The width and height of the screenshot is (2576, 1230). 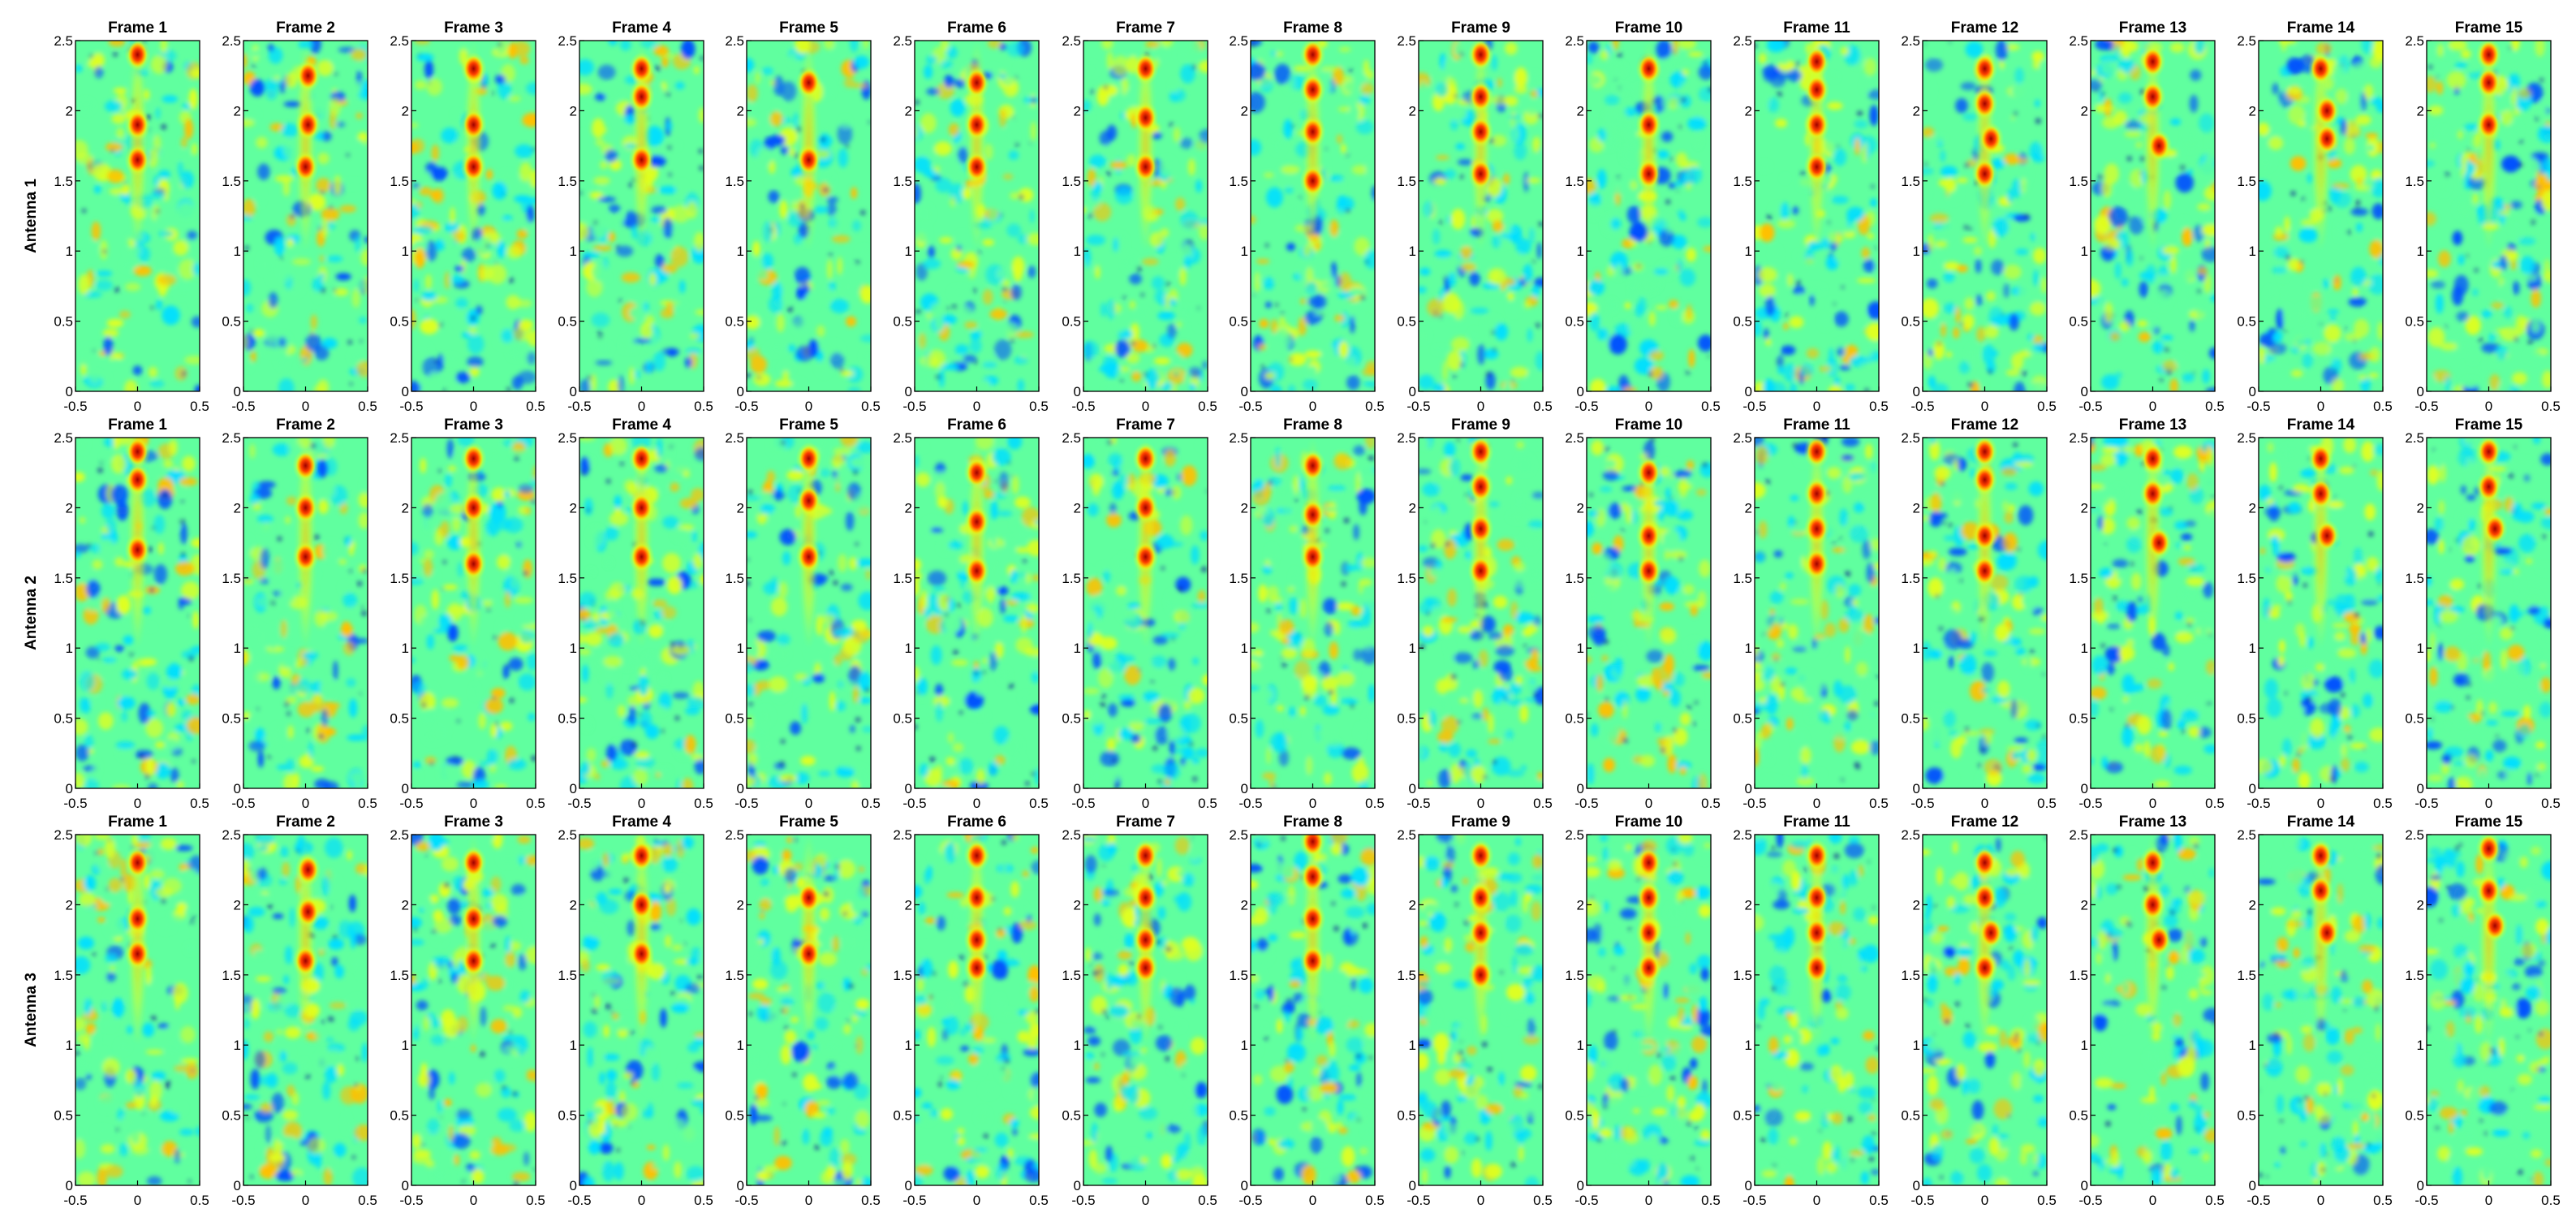 I want to click on panel-antenna-1-frame-3: Frame 3-0.5 0 0.500.511.522.5, so click(x=468, y=217).